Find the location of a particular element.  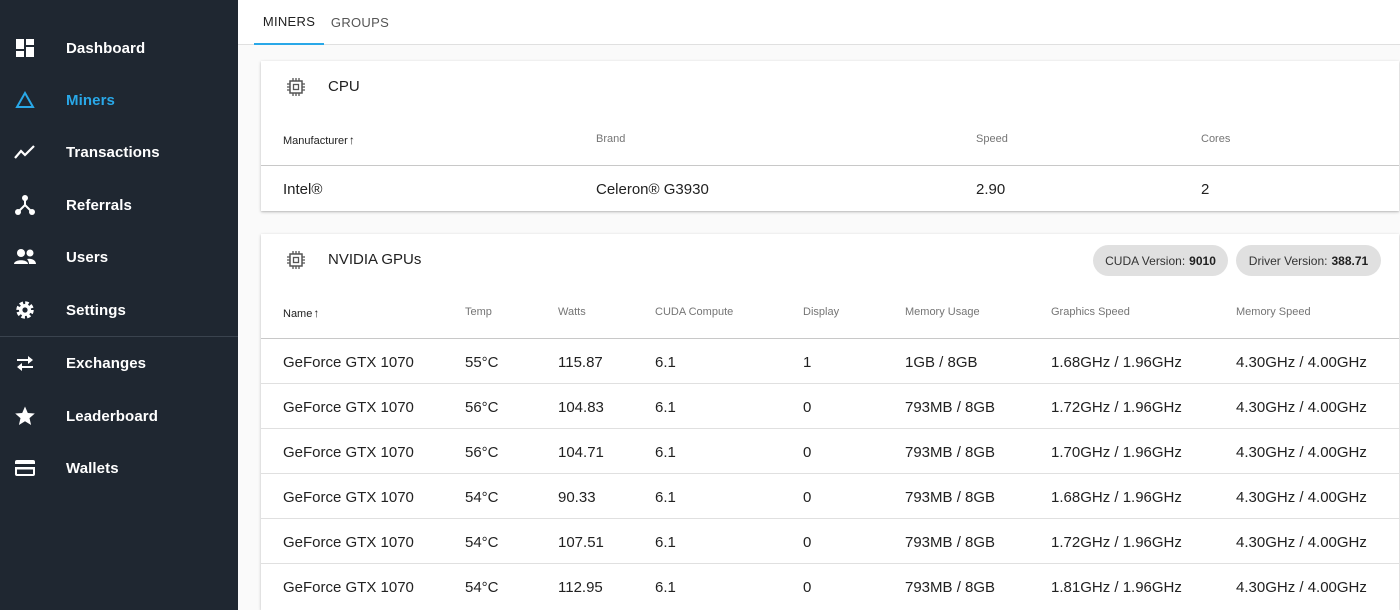

sidebar-item-label: Miners is located at coordinates (90, 100).